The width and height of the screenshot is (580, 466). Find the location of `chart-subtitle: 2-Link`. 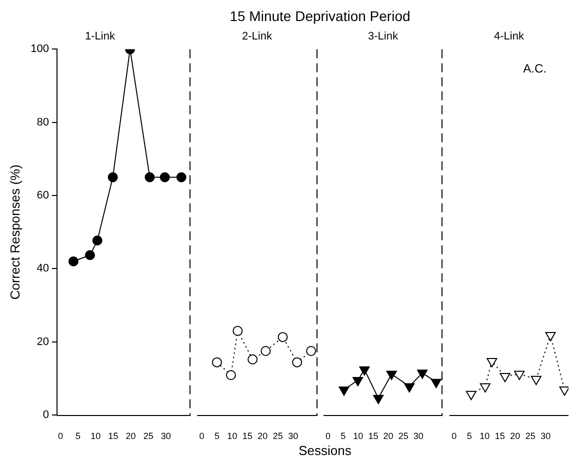

chart-subtitle: 2-Link is located at coordinates (257, 36).